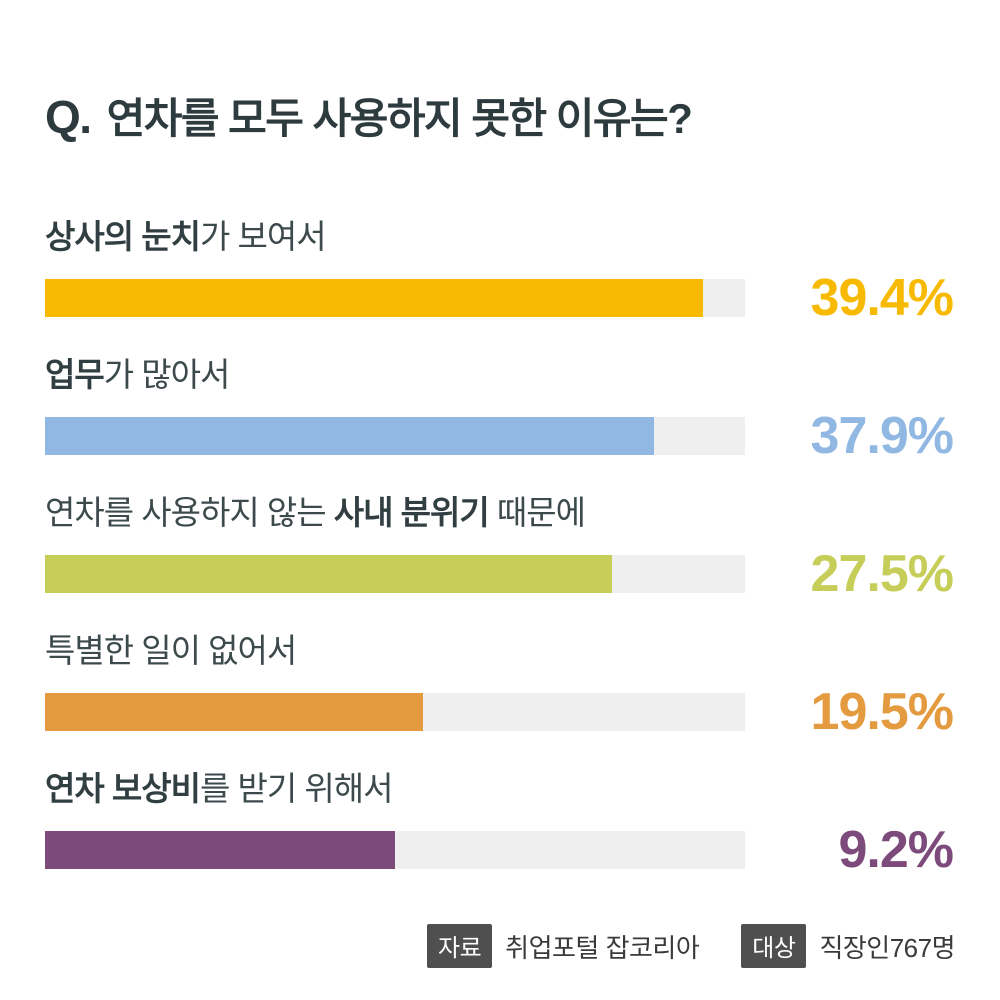  What do you see at coordinates (189, 513) in the screenshot?
I see `bar-label-text: 연차를 사용하지 않는` at bounding box center [189, 513].